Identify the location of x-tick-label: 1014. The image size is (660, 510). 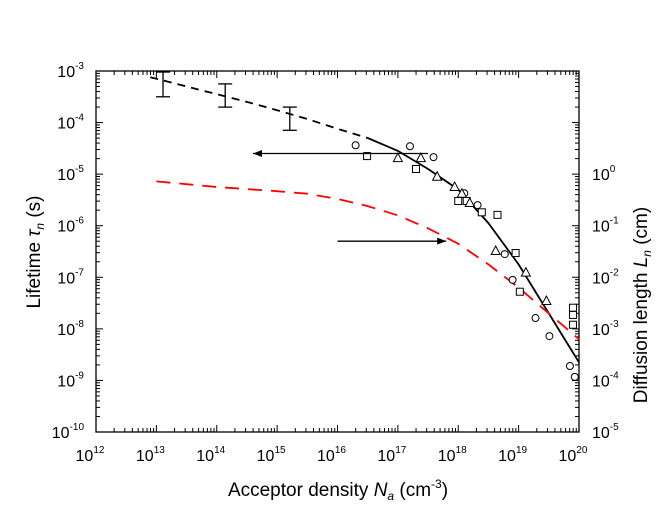
(210, 455).